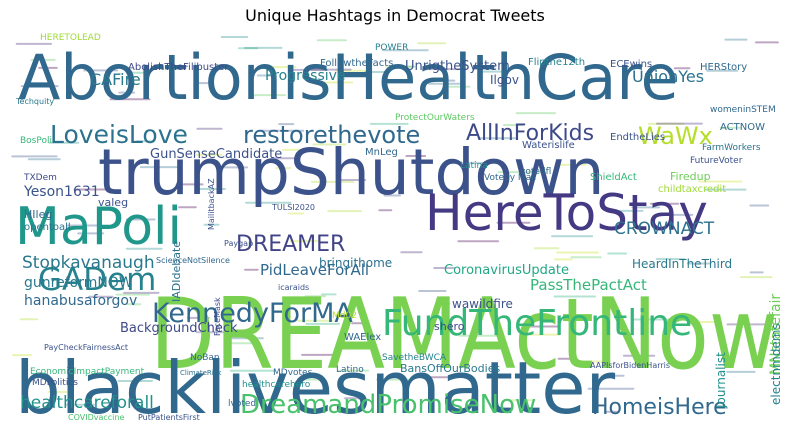 The image size is (790, 427). What do you see at coordinates (115, 79) in the screenshot?
I see `hashtag-word: CAFire` at bounding box center [115, 79].